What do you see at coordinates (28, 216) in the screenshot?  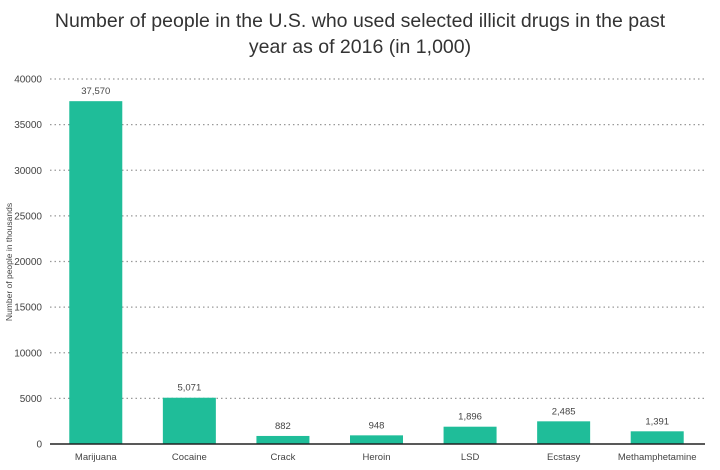 I see `y-tick-label: 25000` at bounding box center [28, 216].